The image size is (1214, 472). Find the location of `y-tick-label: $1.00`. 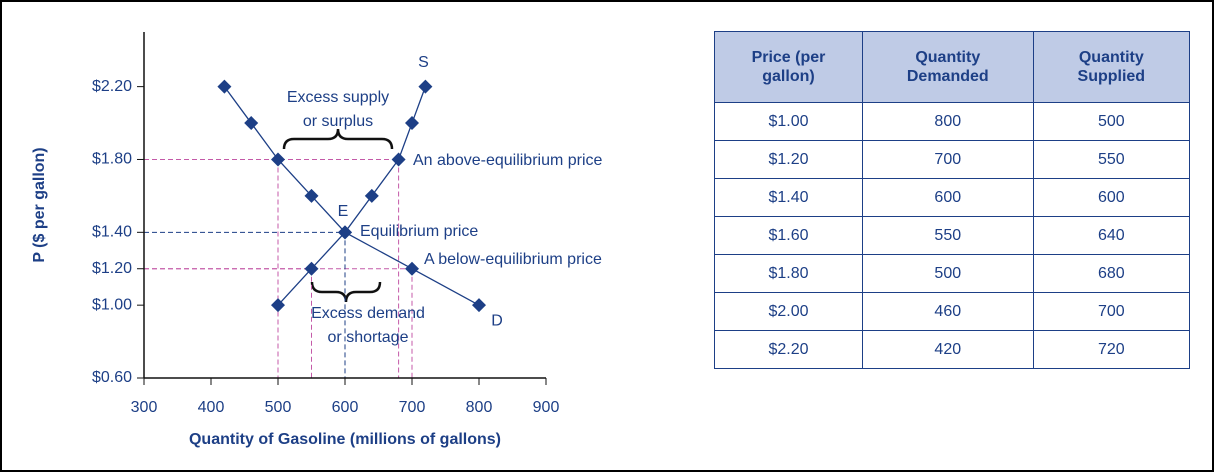

y-tick-label: $1.00 is located at coordinates (112, 304).